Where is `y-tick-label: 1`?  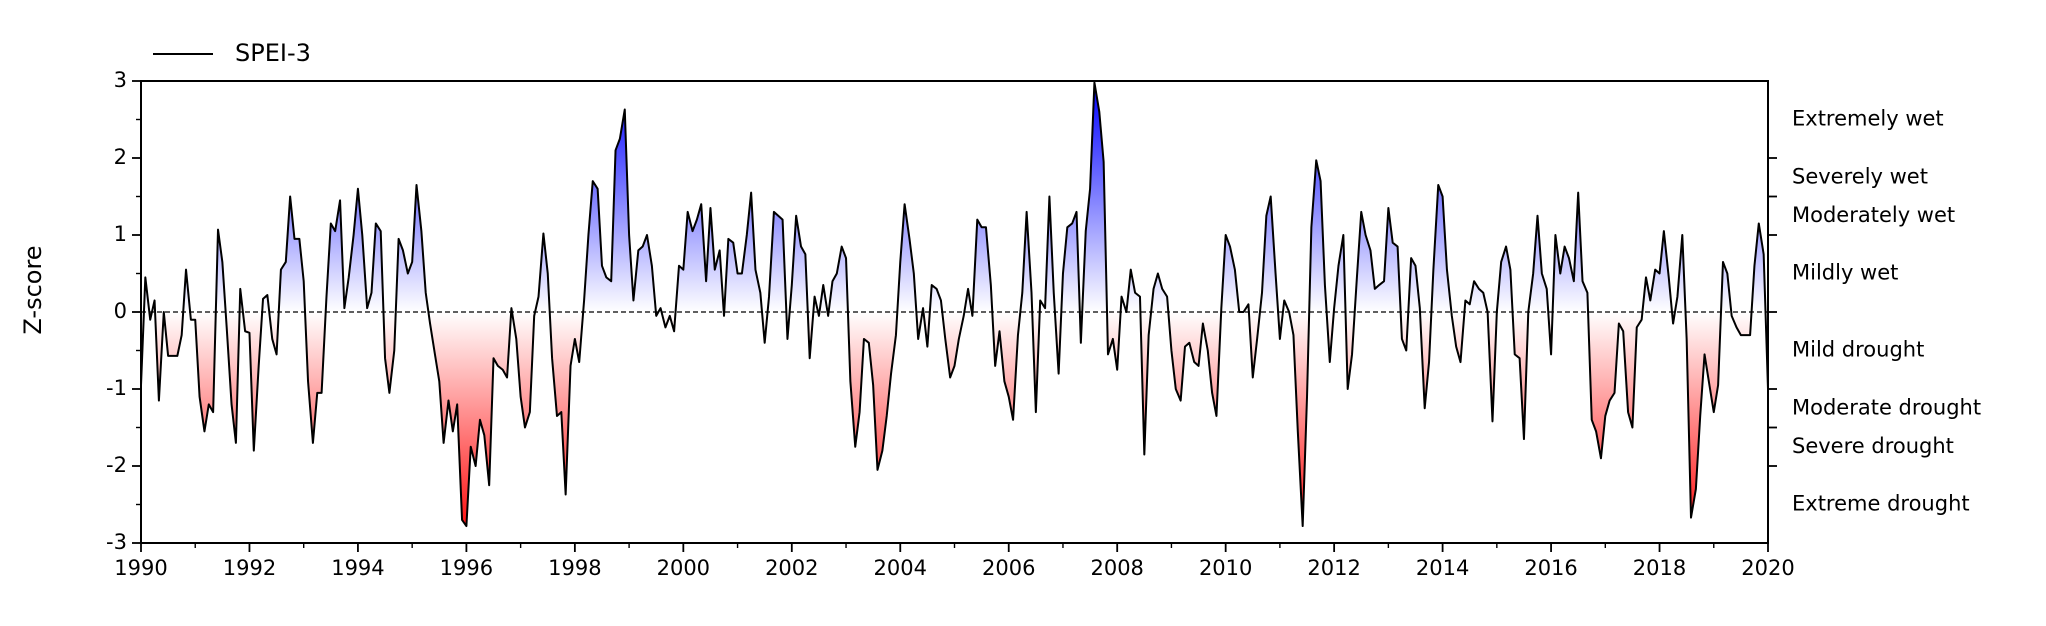 y-tick-label: 1 is located at coordinates (120, 234).